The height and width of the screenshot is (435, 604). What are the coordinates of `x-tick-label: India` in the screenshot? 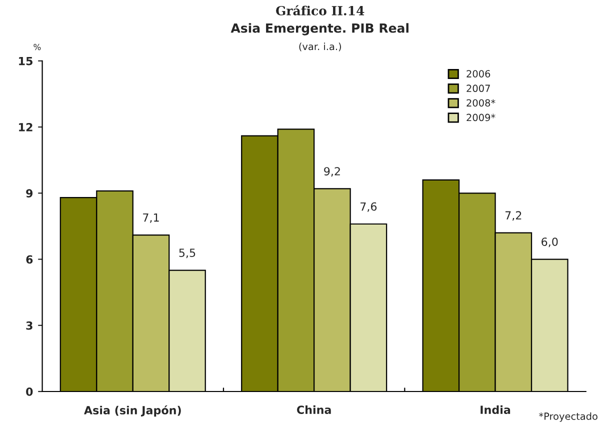 It's located at (495, 409).